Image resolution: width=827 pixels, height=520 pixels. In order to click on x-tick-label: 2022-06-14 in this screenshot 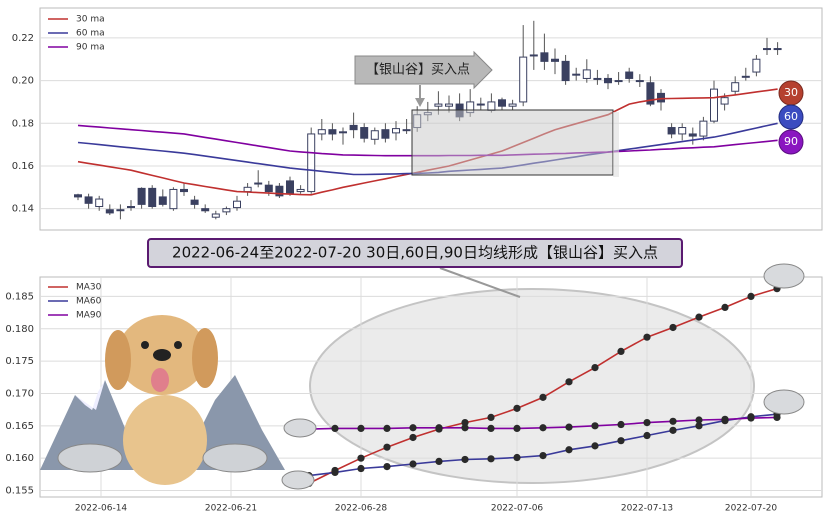, I will do `click(101, 509)`.